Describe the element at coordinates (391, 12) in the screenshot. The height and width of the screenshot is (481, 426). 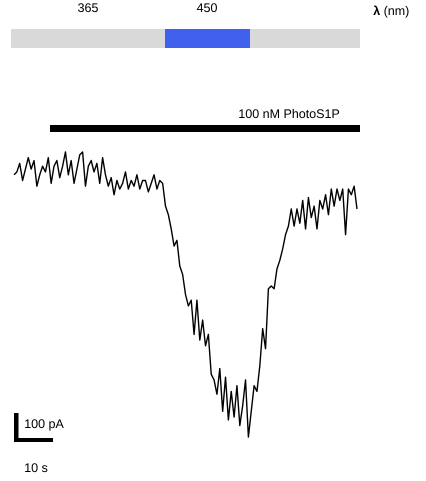
I see `text: λ (nm)` at that location.